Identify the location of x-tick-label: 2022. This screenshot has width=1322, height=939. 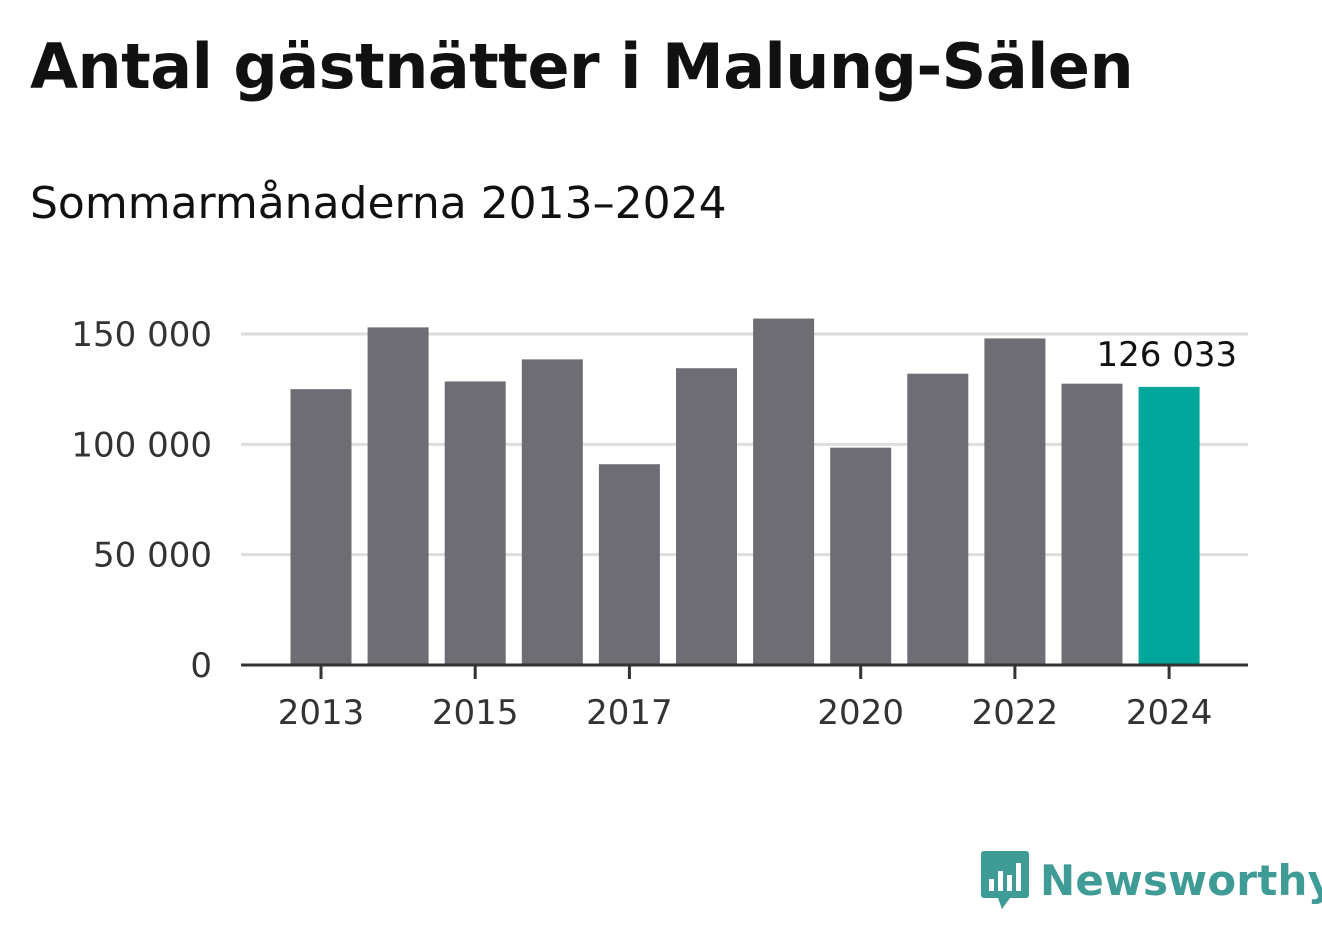
(1015, 713).